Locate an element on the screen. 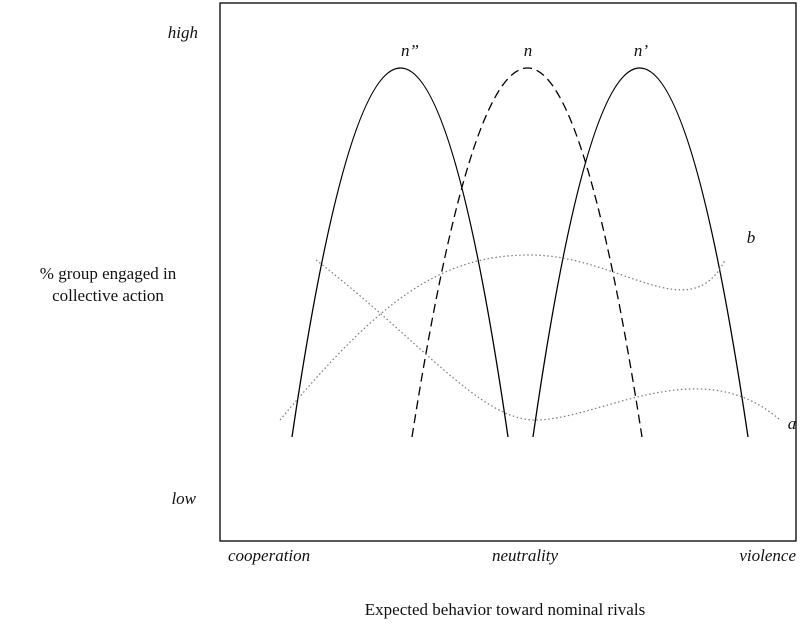 The height and width of the screenshot is (625, 800). x-label: cooperation is located at coordinates (269, 555).